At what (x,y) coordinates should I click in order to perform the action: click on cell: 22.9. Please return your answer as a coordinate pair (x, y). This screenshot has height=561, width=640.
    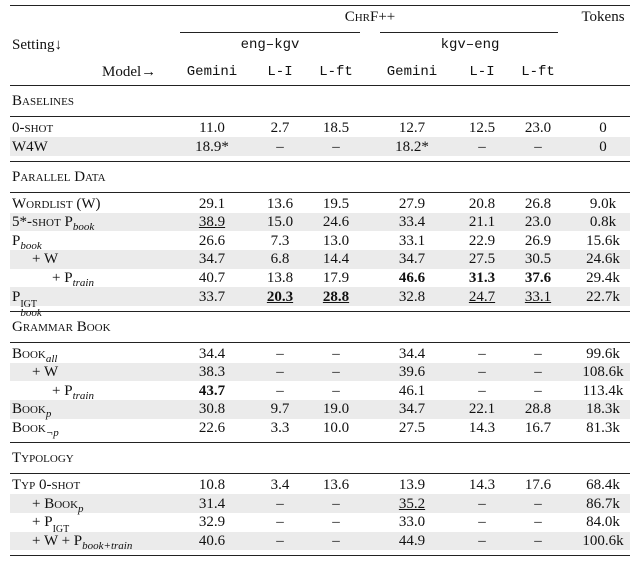
    Looking at the image, I should click on (482, 240).